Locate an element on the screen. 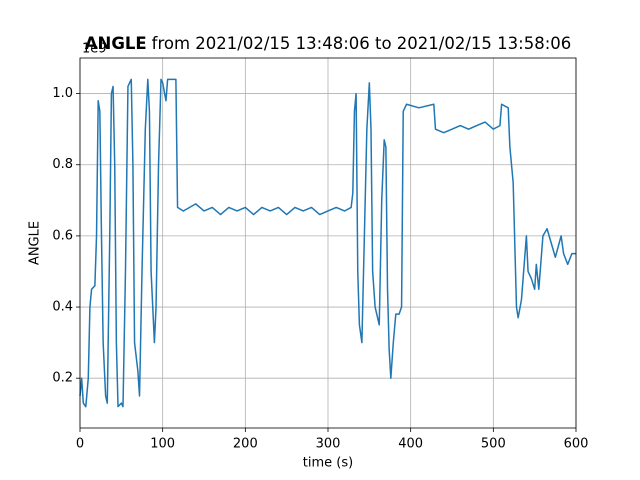 Image resolution: width=640 pixels, height=480 pixels. x-tick-label: 100 is located at coordinates (162, 444).